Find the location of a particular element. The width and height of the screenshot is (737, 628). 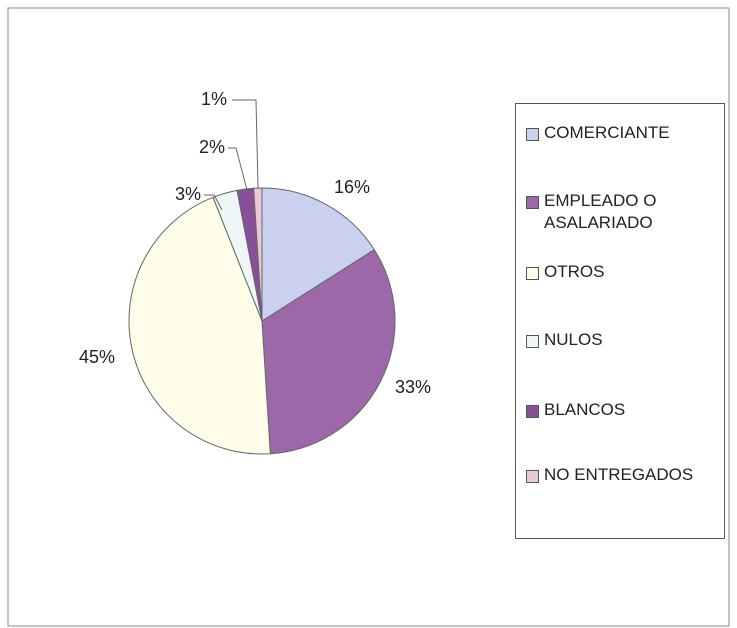

legend-label: OTROS is located at coordinates (574, 271).